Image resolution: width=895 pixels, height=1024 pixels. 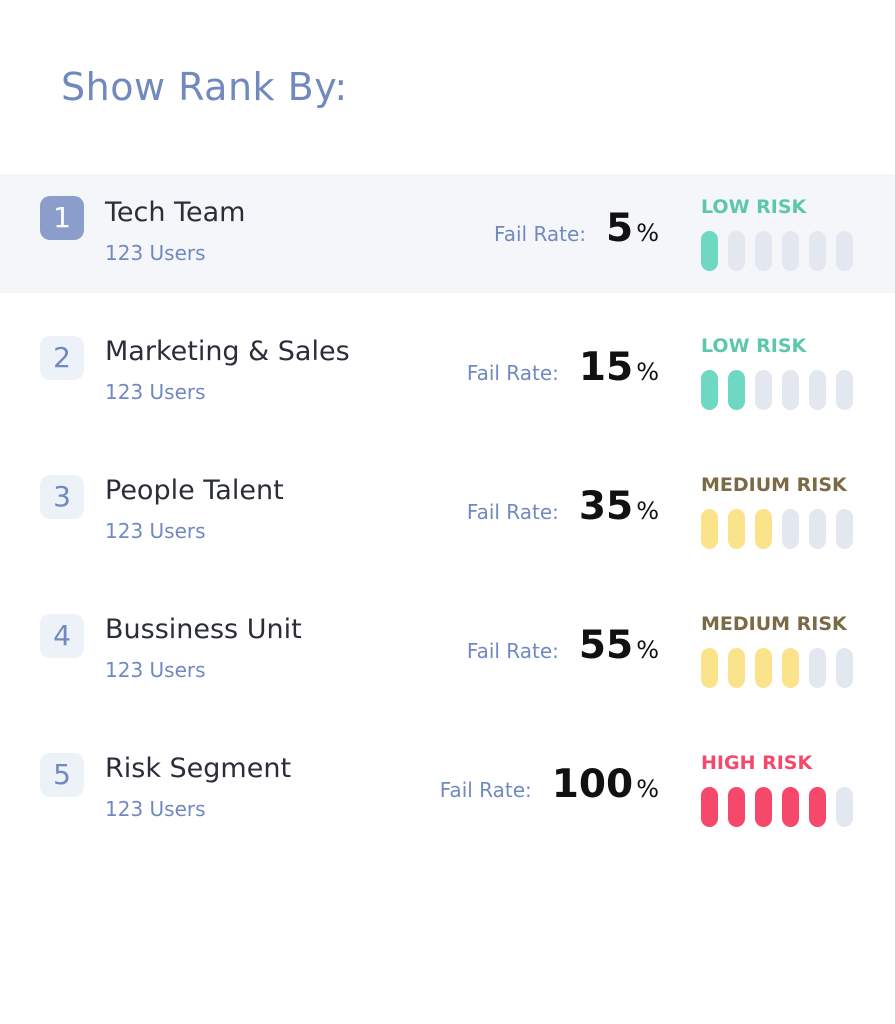 What do you see at coordinates (62, 775) in the screenshot?
I see `rank-badge: 5` at bounding box center [62, 775].